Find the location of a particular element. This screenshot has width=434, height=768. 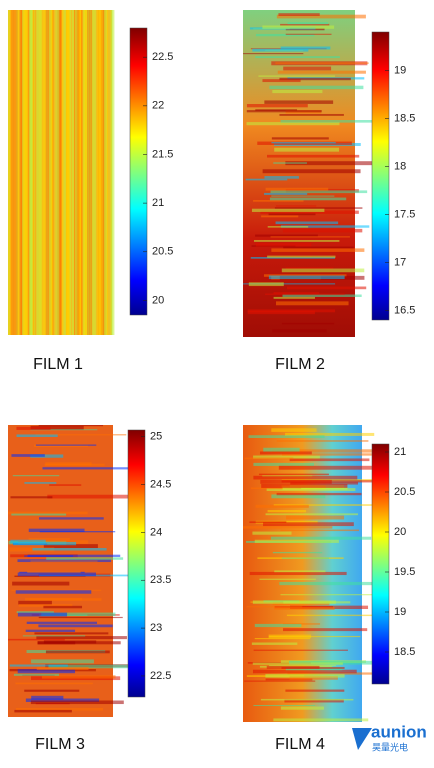

colorbar-tick-label: 24 is located at coordinates (156, 532).